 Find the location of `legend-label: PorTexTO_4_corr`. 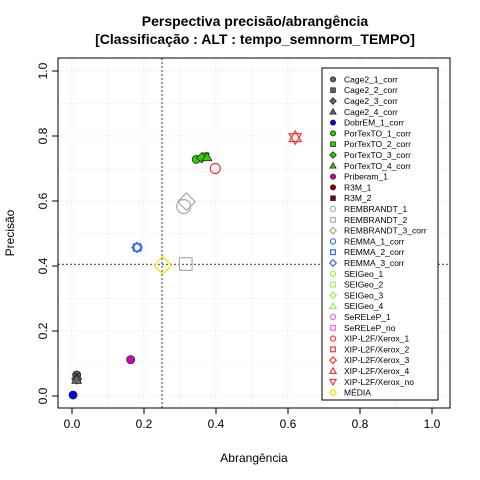

legend-label: PorTexTO_4_corr is located at coordinates (377, 166).